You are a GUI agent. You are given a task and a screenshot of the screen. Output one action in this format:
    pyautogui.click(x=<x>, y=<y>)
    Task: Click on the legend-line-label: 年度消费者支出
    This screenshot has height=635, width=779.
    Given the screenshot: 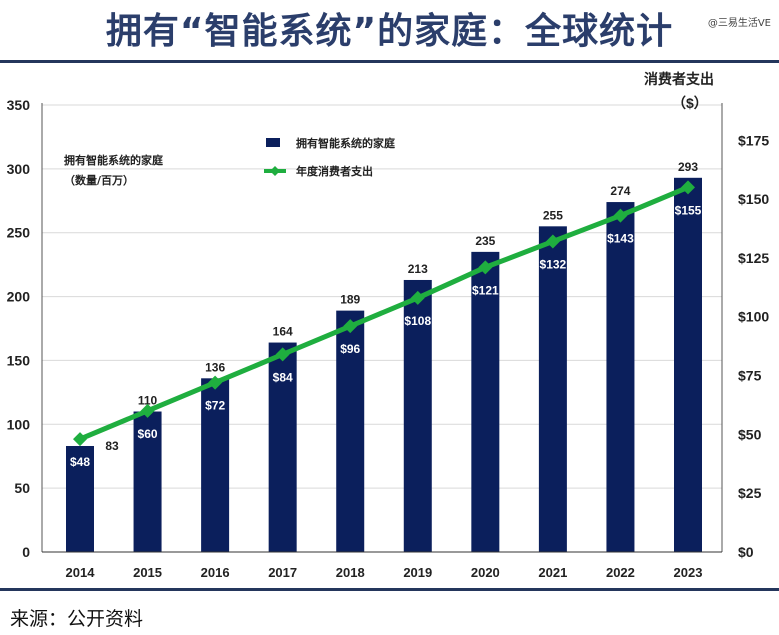 What is the action you would take?
    pyautogui.click(x=334, y=171)
    